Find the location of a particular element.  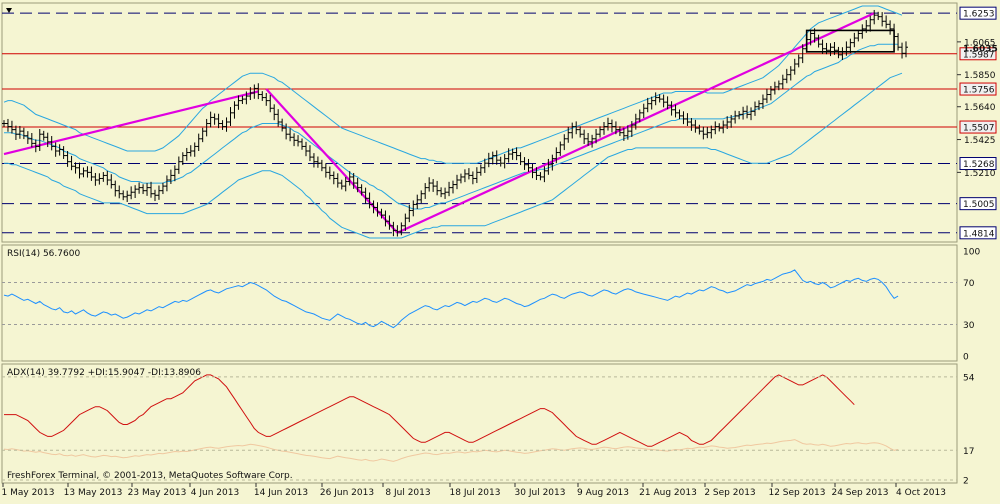

time-tick-label: 18 Jul 2013 is located at coordinates (475, 493).